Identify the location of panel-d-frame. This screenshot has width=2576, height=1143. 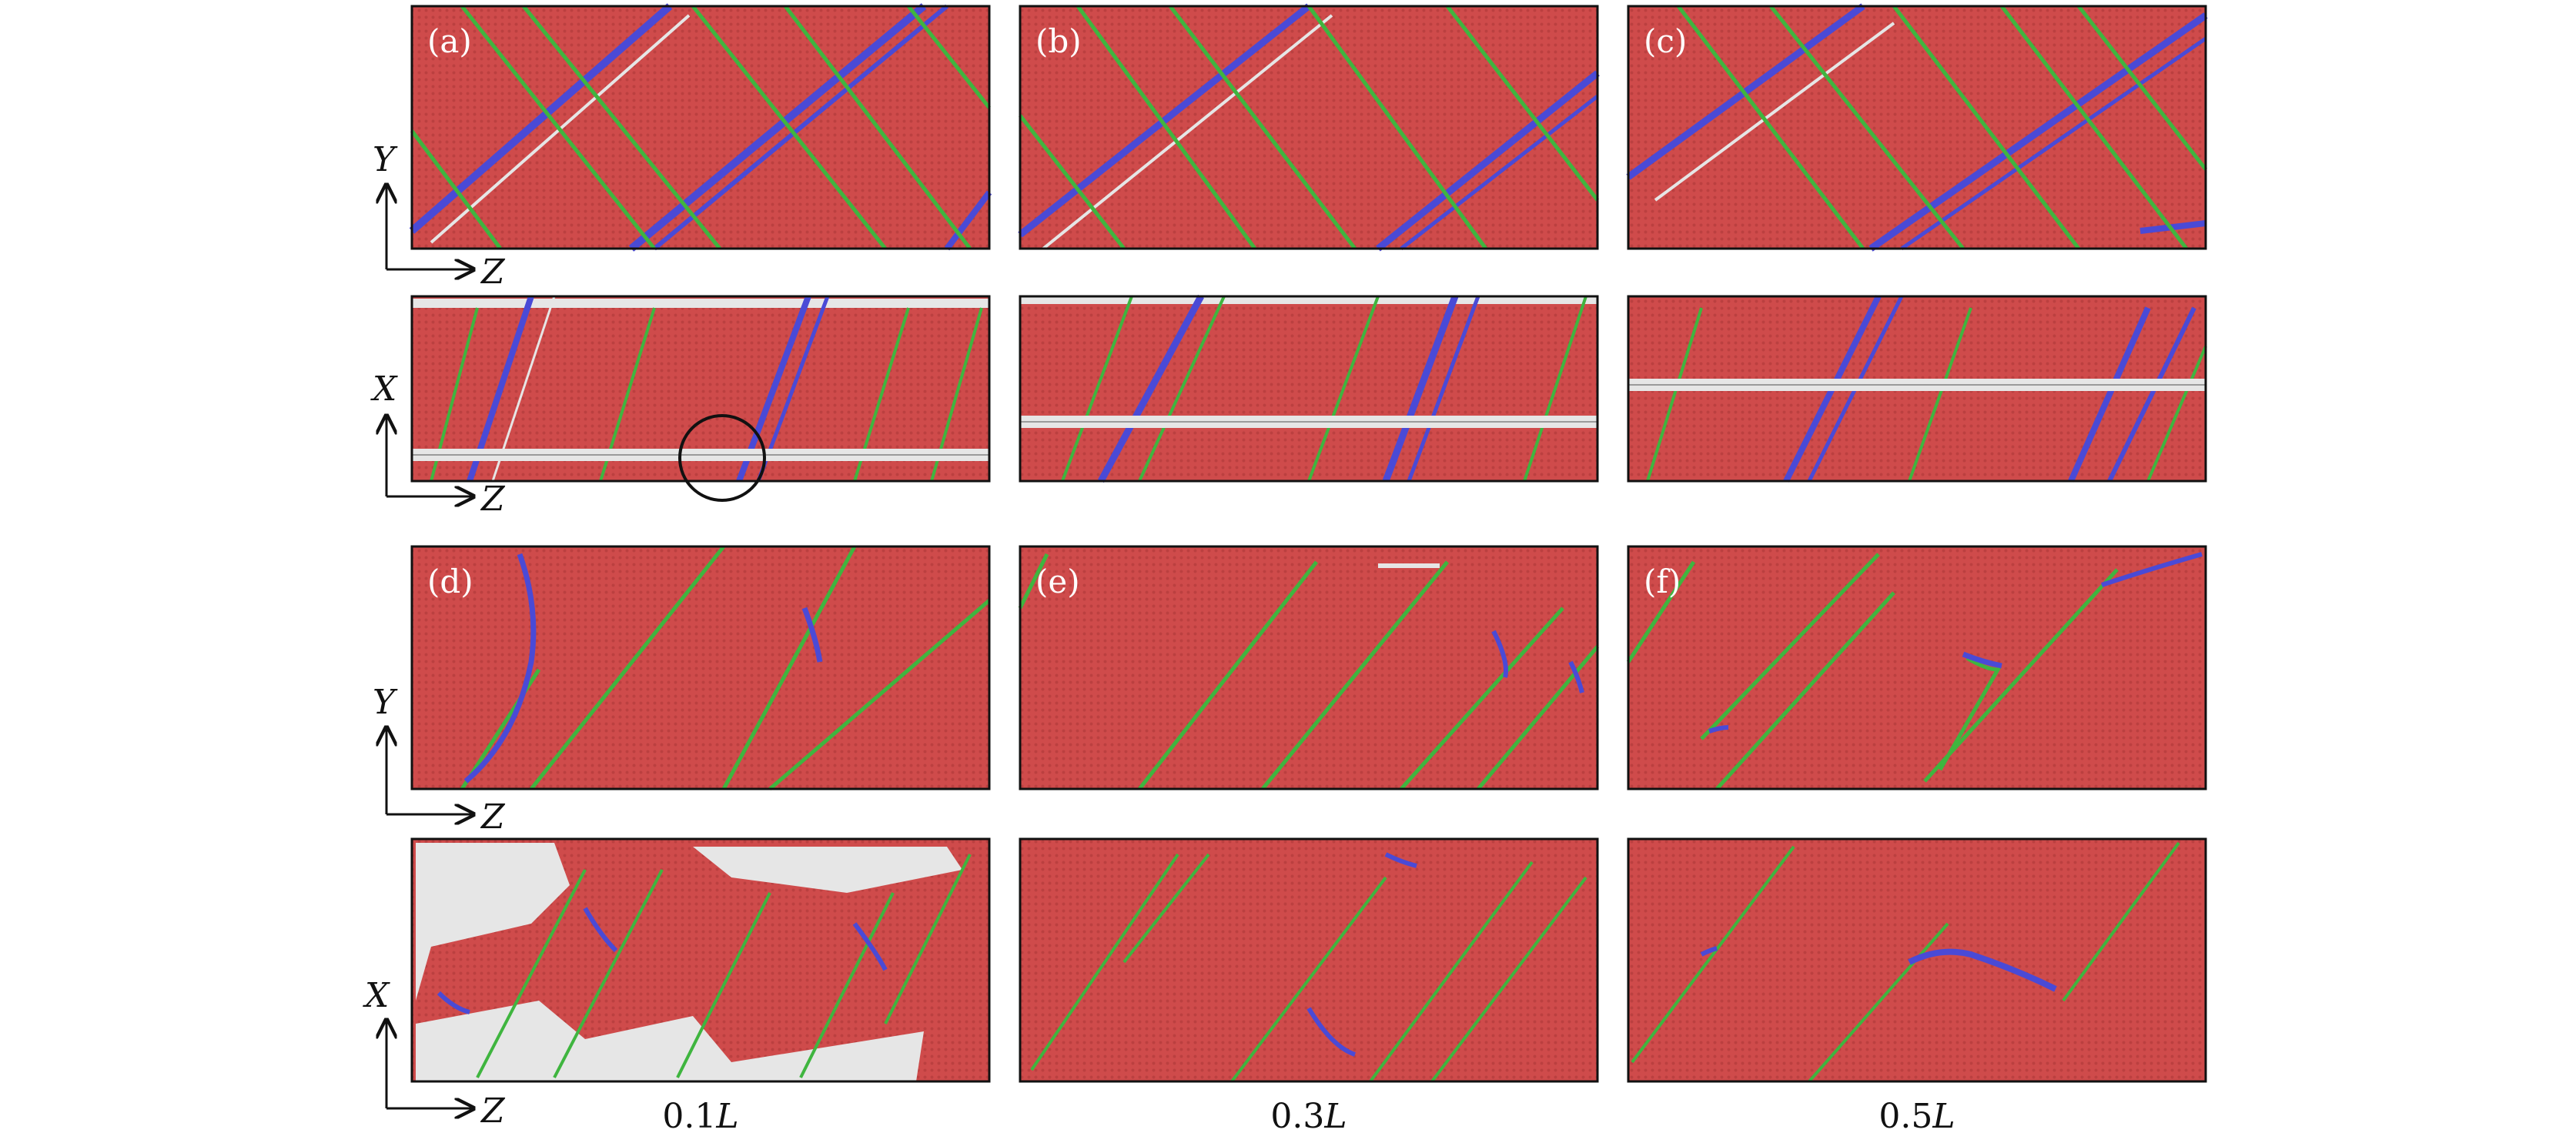
(701, 667).